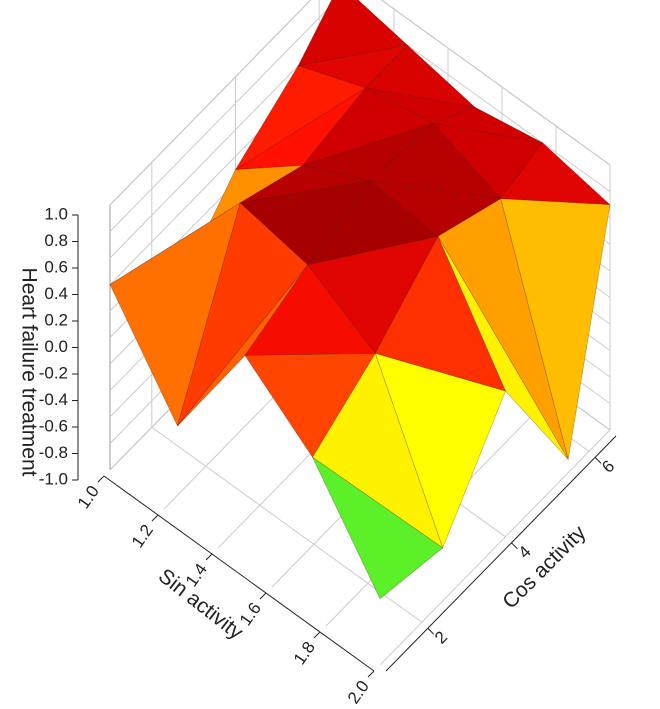 The width and height of the screenshot is (660, 709). Describe the element at coordinates (608, 467) in the screenshot. I see `y-tick-label: 6` at that location.